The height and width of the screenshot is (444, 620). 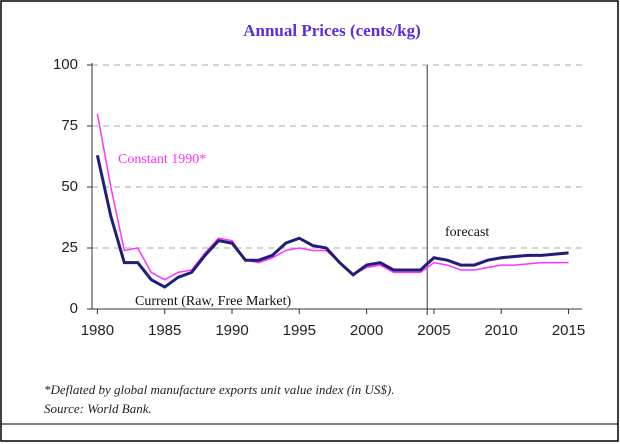 What do you see at coordinates (568, 330) in the screenshot?
I see `x-tick-label: 2015` at bounding box center [568, 330].